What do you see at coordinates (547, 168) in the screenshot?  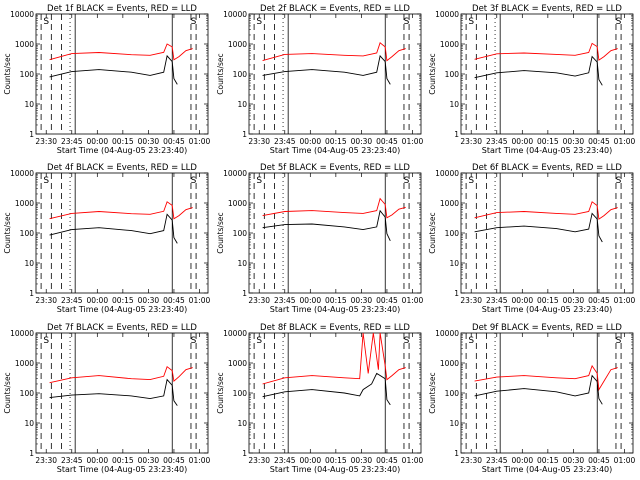 I see `panel-title: Det 6f BLACK = Events, RED = LLD` at bounding box center [547, 168].